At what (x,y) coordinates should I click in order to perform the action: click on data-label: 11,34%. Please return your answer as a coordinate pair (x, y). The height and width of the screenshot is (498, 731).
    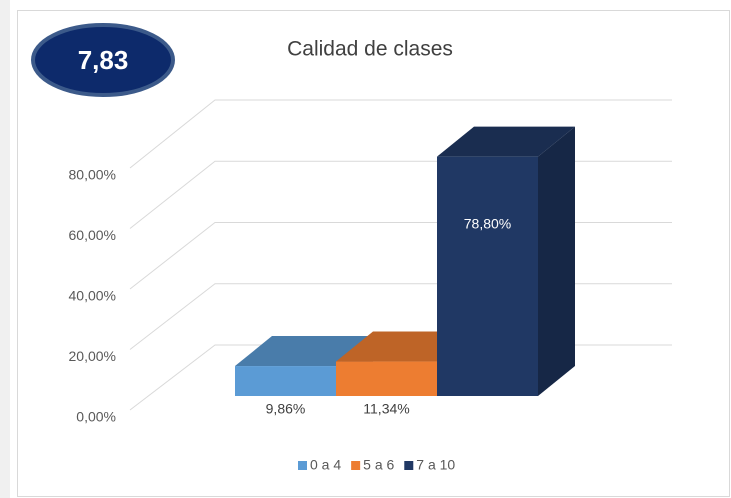
    Looking at the image, I should click on (386, 409).